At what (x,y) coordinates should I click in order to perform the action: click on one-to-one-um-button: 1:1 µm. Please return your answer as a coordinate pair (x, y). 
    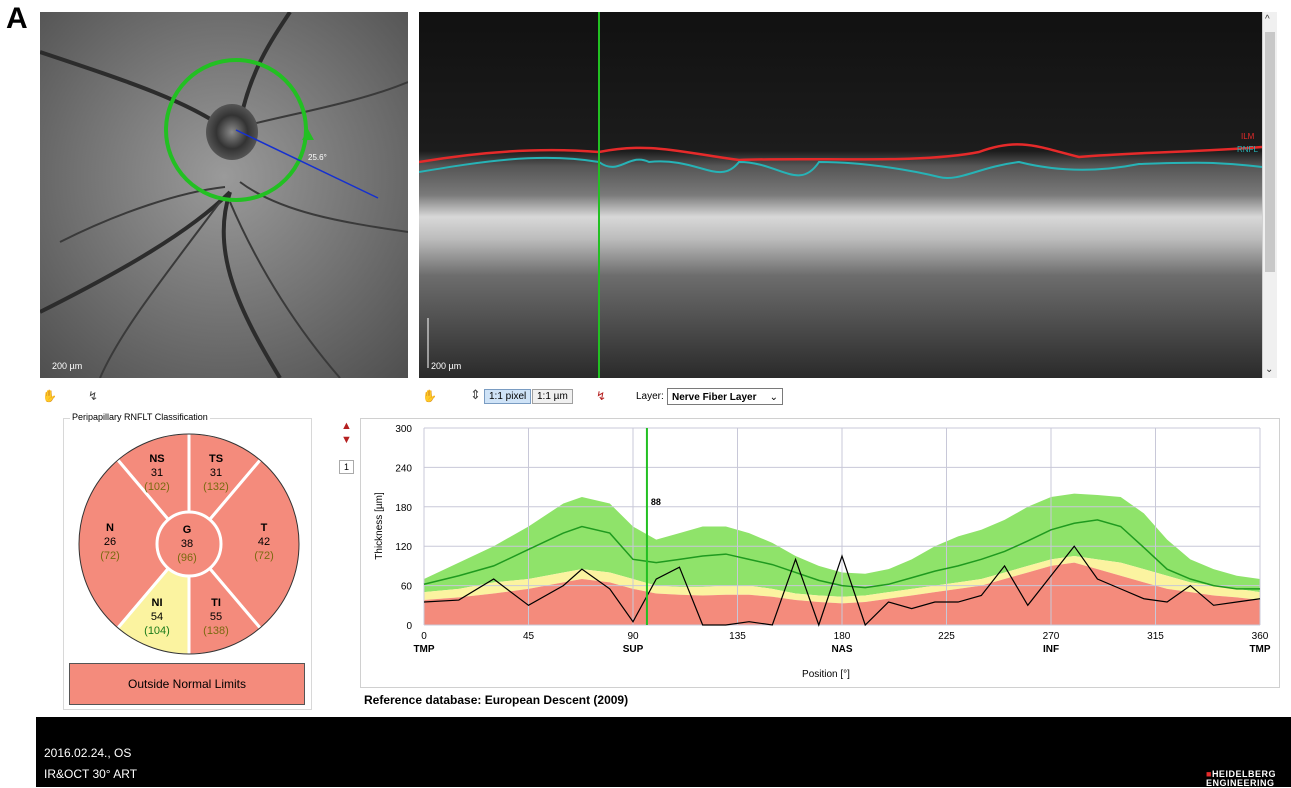
    Looking at the image, I should click on (552, 396).